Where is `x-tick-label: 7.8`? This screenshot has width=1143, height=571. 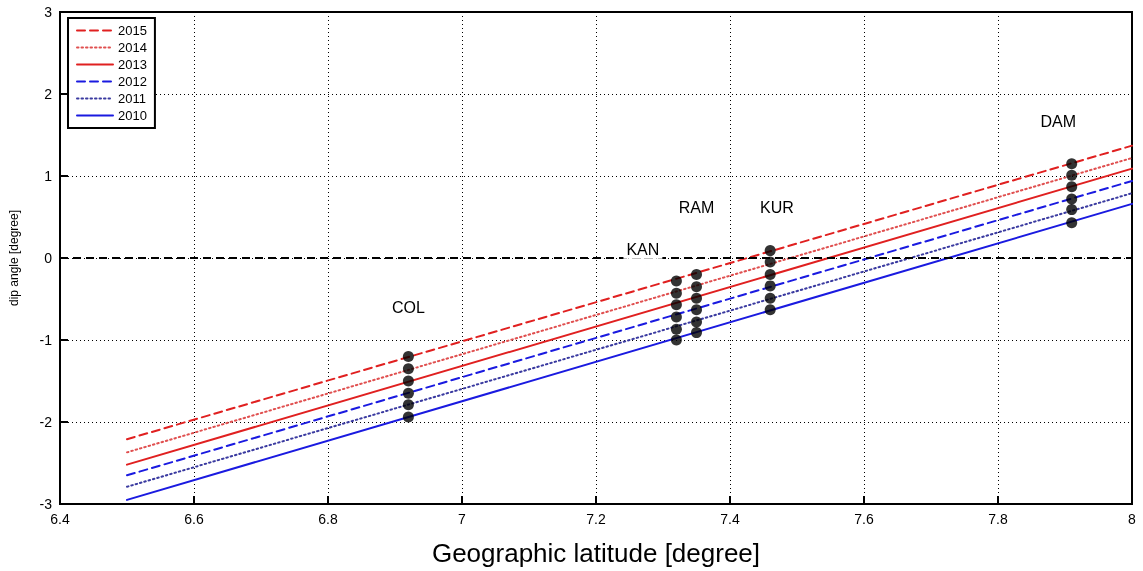
x-tick-label: 7.8 is located at coordinates (998, 519).